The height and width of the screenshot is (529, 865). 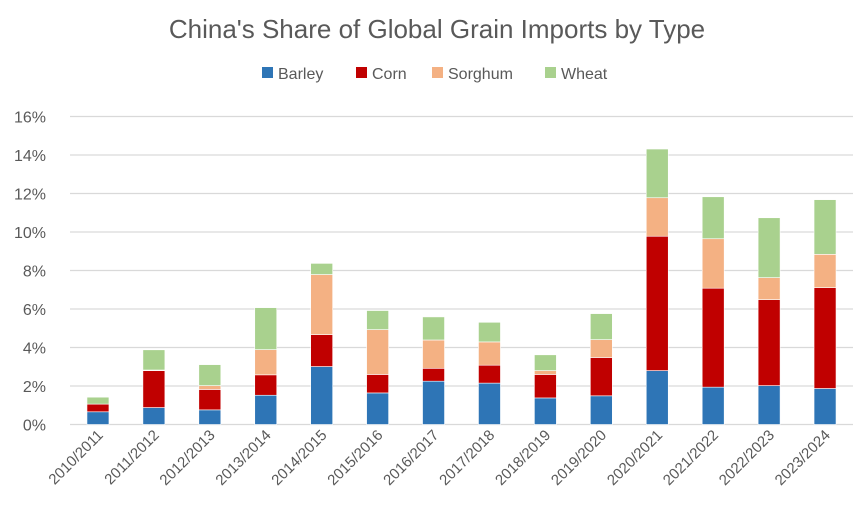 I want to click on bar-wheat-2022-2023, so click(x=769, y=247).